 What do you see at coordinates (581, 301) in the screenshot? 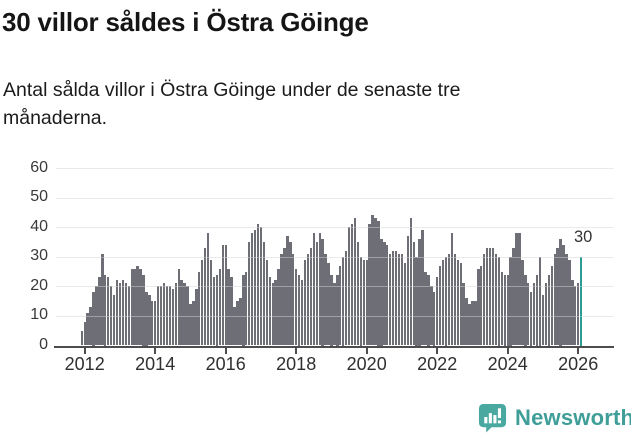
I see `highlighted-bar` at bounding box center [581, 301].